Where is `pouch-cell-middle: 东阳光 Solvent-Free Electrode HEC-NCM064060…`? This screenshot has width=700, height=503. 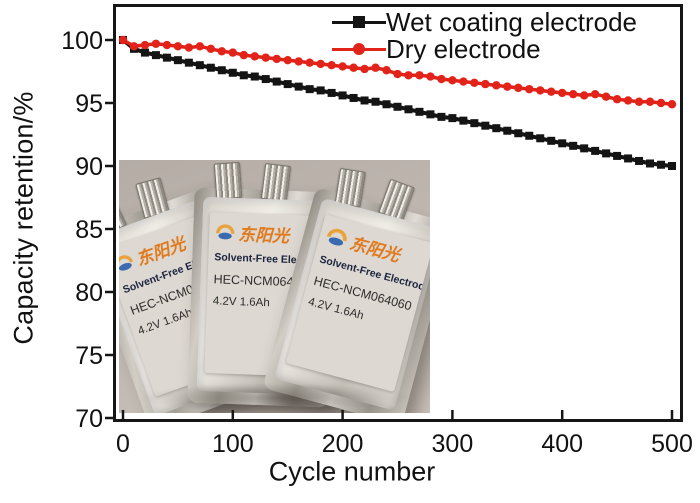
pouch-cell-middle: 东阳光 Solvent-Free Electrode HEC-NCM064060… is located at coordinates (262, 284).